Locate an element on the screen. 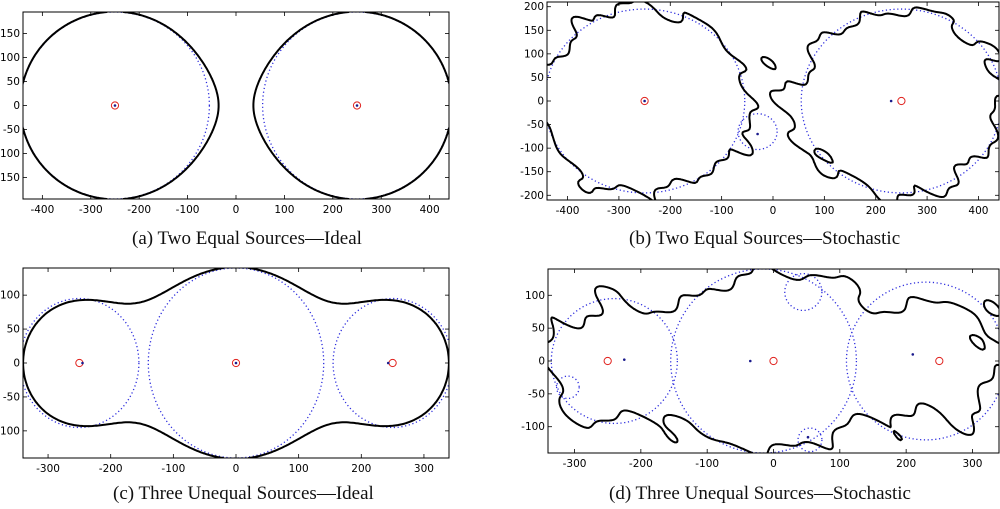 This screenshot has height=509, width=1000. caption-c: (c) Three Unequal Sources—Ideal is located at coordinates (243, 493).